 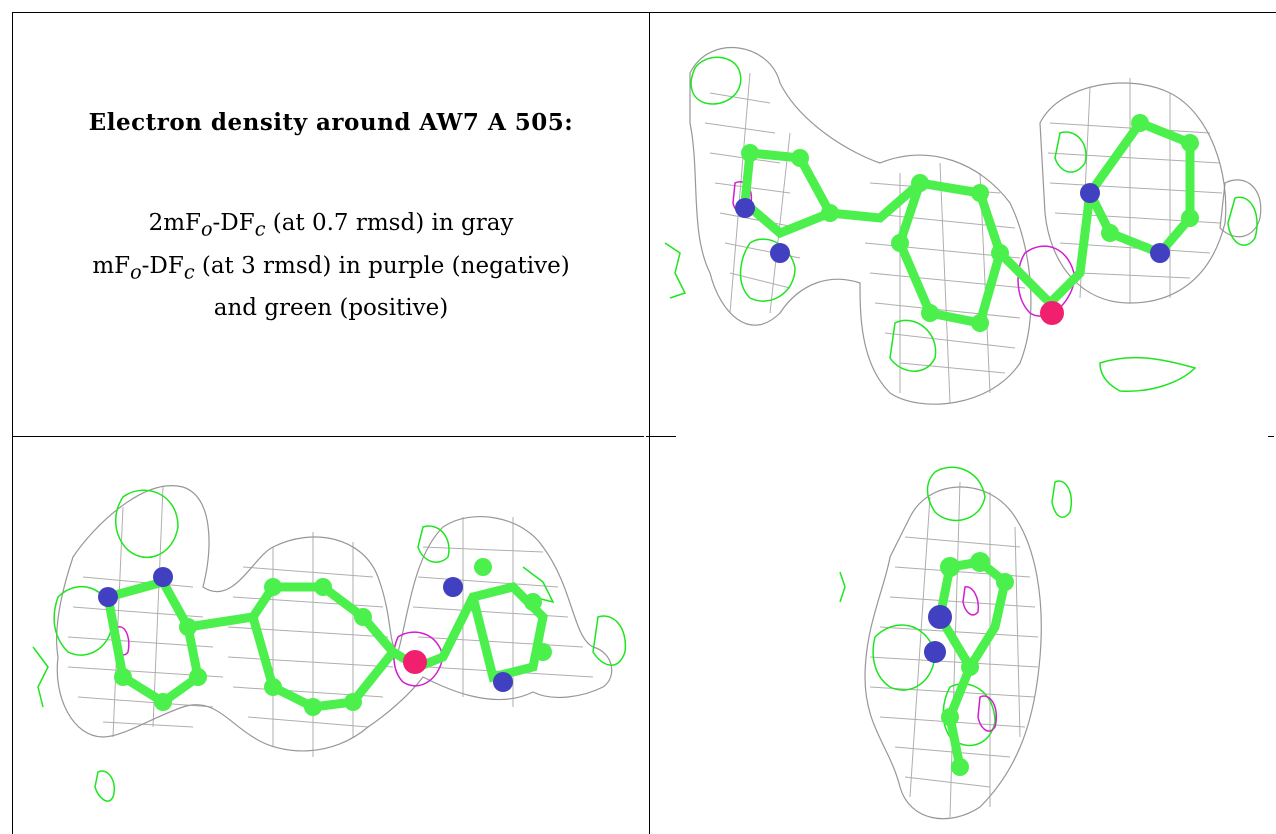 I want to click on line2-mid: -DF, so click(x=162, y=265).